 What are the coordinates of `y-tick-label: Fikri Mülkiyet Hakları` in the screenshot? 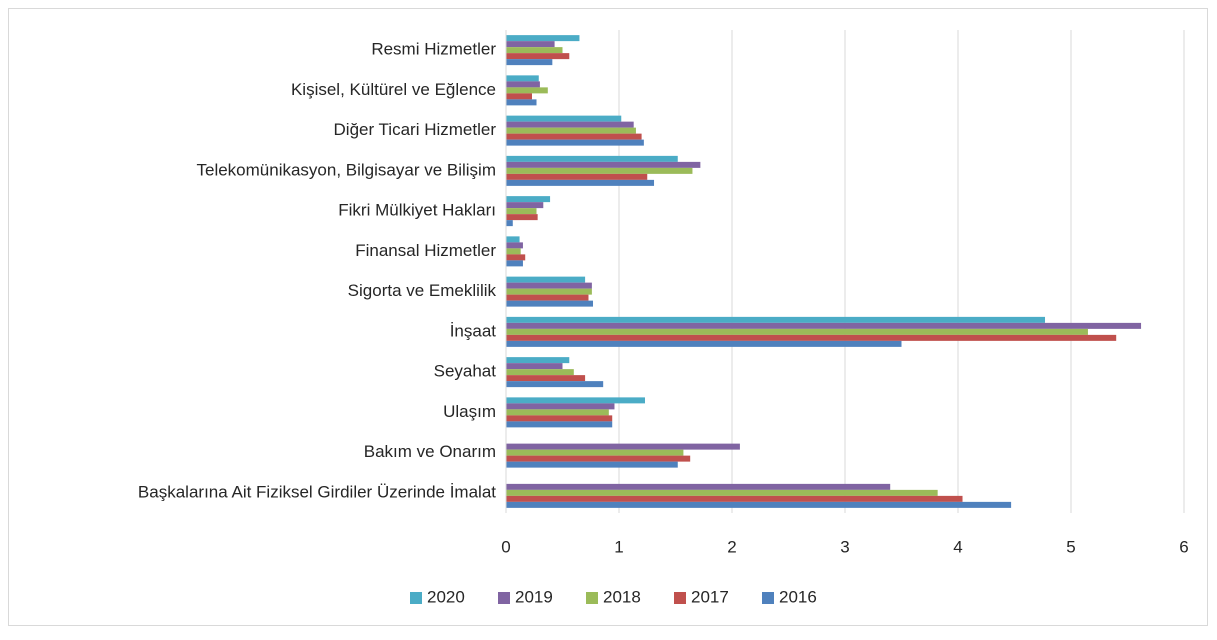 It's located at (417, 210).